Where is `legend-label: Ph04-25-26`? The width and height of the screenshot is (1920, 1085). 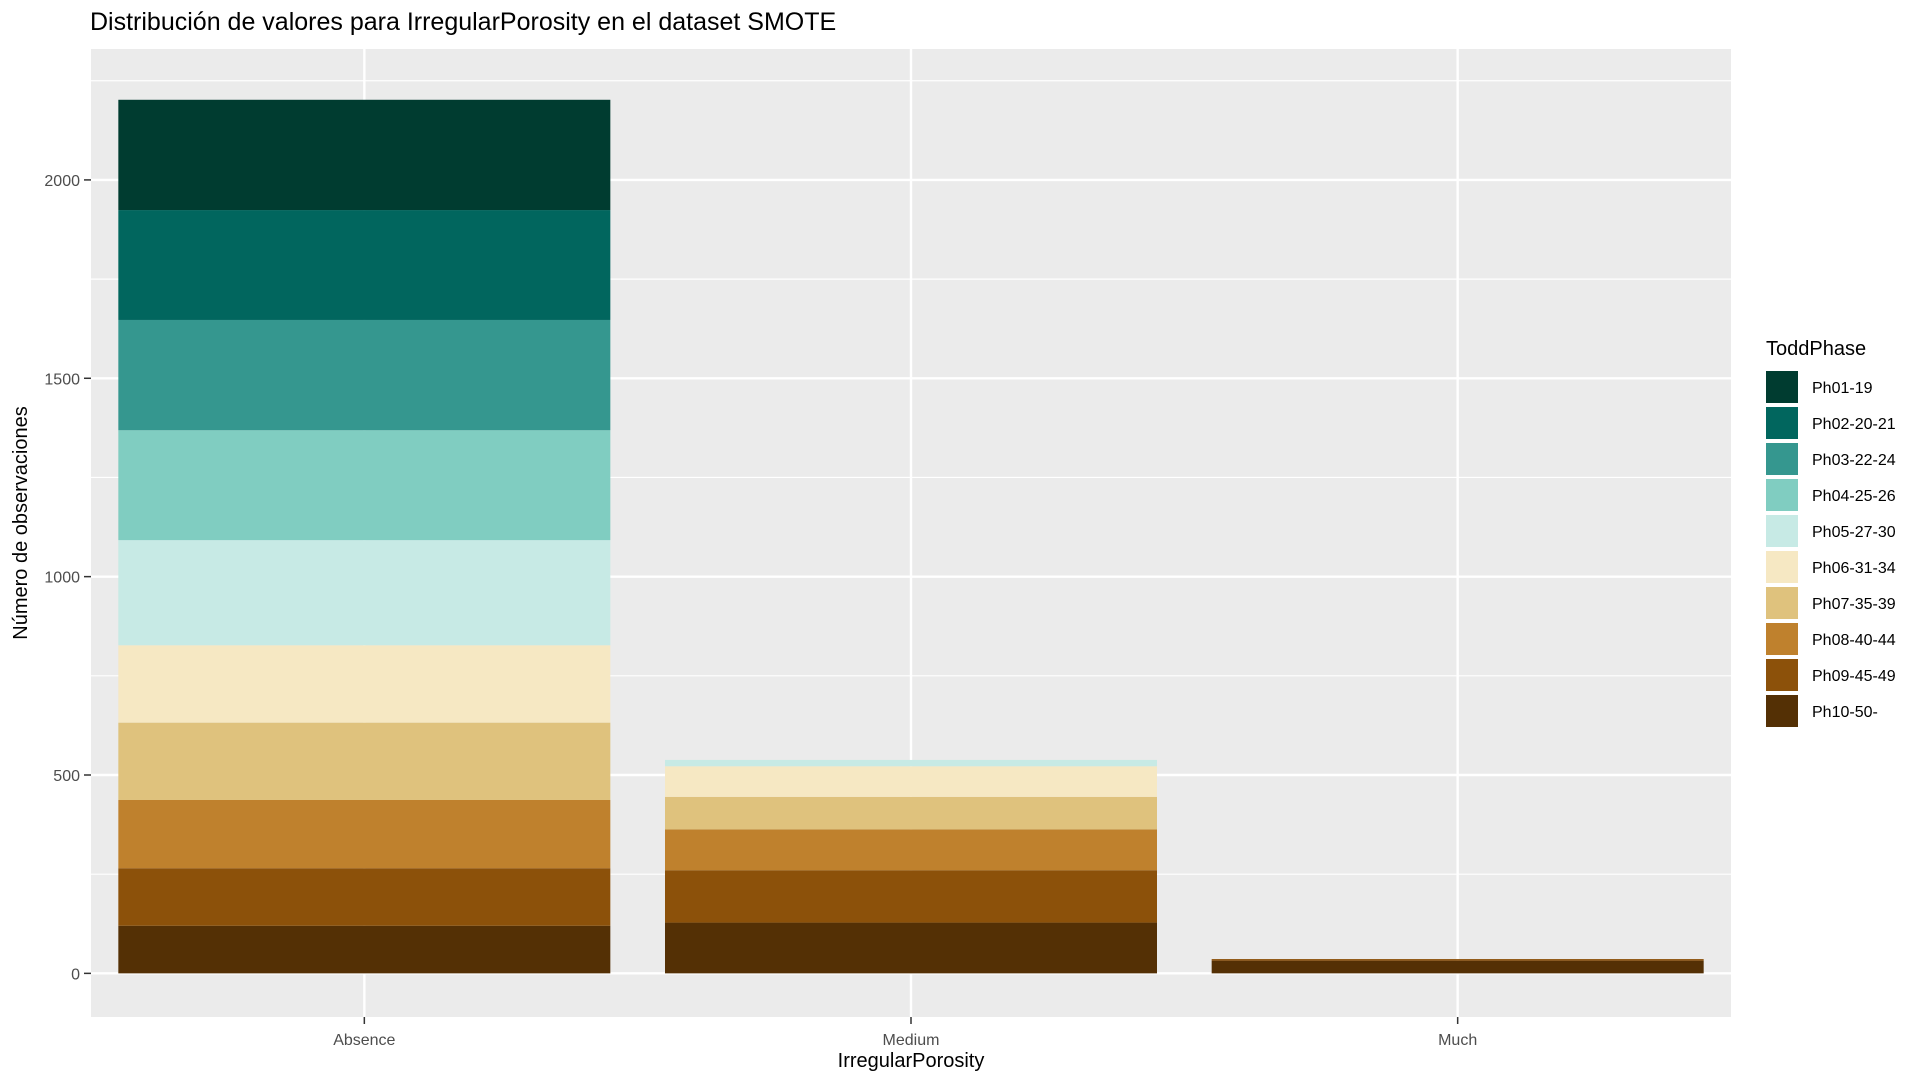 legend-label: Ph04-25-26 is located at coordinates (1854, 496).